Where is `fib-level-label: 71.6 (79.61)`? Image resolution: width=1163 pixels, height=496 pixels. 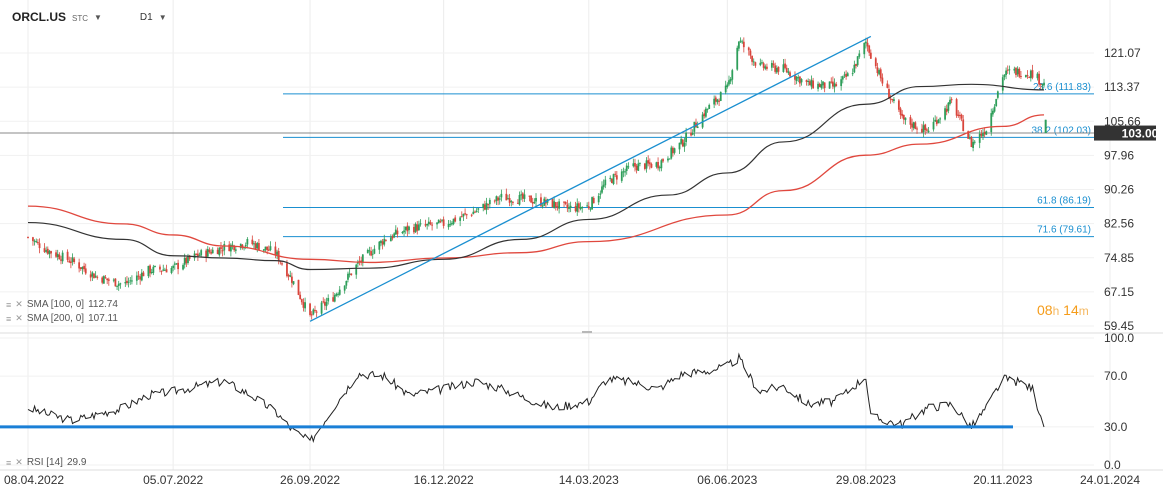
fib-level-label: 71.6 (79.61) is located at coordinates (1064, 230).